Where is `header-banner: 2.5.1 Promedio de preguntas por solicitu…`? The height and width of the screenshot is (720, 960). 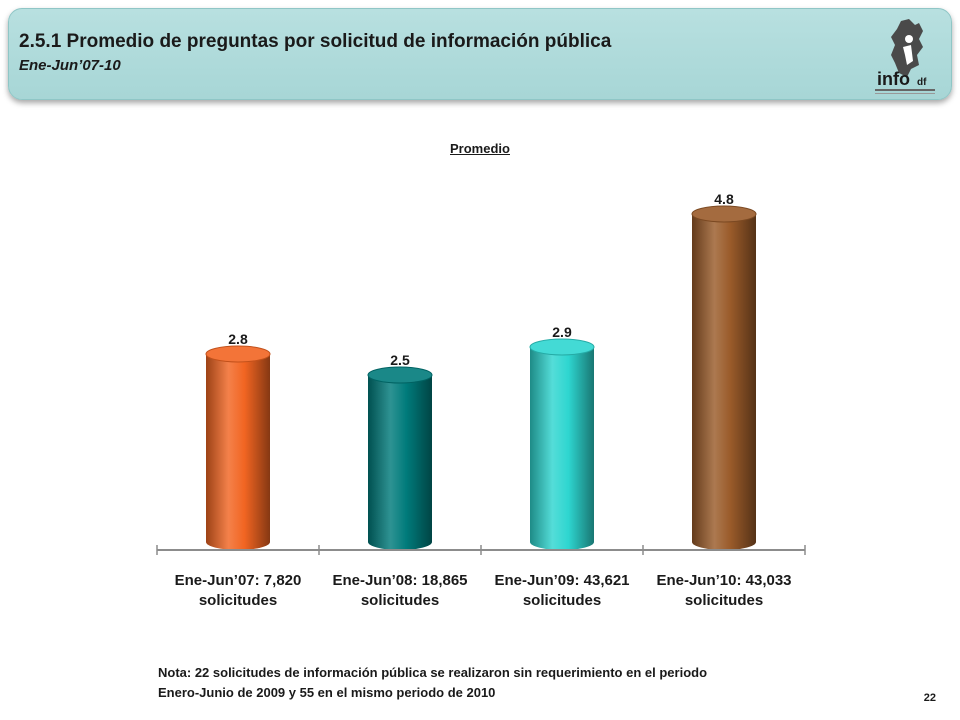
header-banner: 2.5.1 Promedio de preguntas por solicitu… is located at coordinates (480, 54).